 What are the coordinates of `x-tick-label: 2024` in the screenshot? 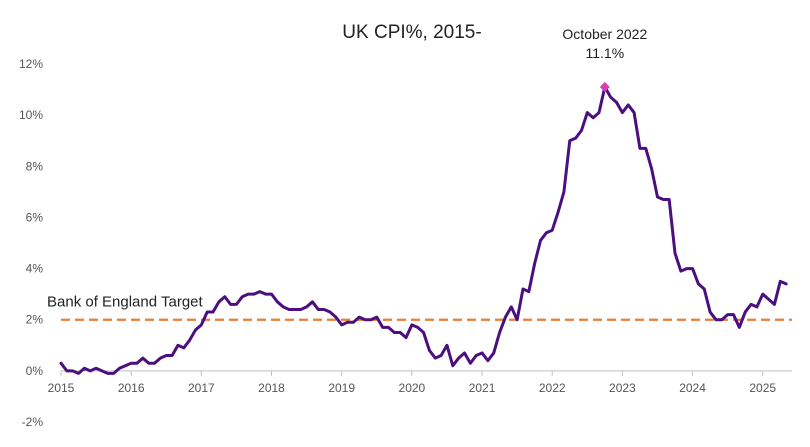 It's located at (692, 388).